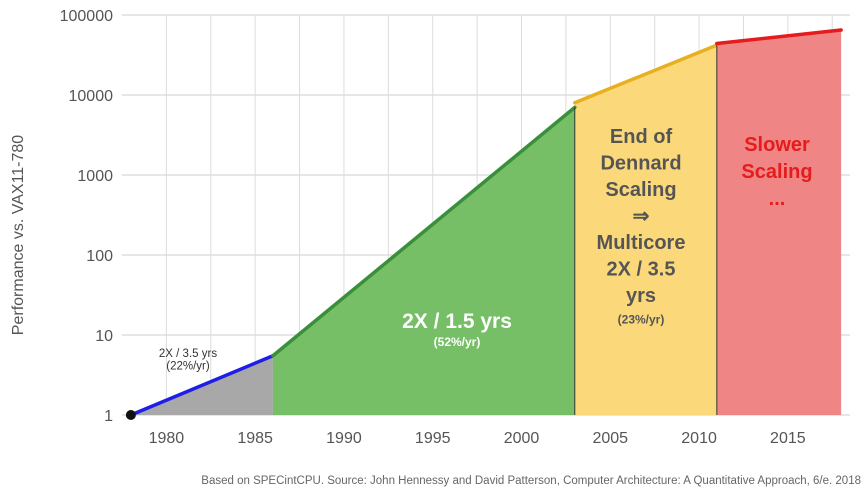 The image size is (868, 487). Describe the element at coordinates (641, 270) in the screenshot. I see `segment-3-label-line: 2X / 3.5` at that location.